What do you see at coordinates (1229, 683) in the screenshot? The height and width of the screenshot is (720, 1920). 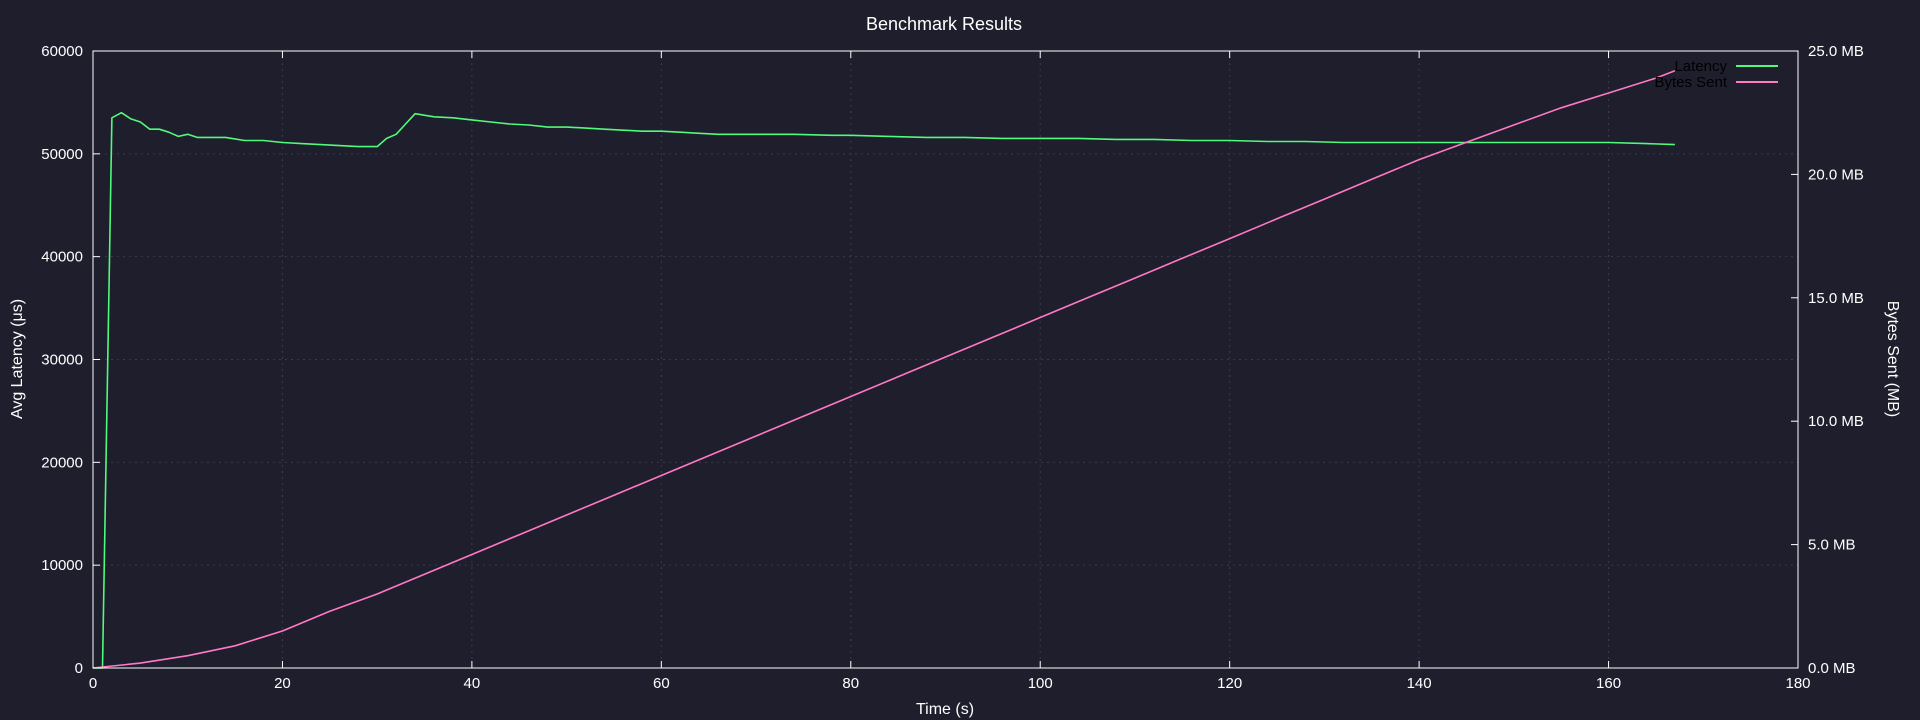 I see `x-tick-label: 120` at bounding box center [1229, 683].